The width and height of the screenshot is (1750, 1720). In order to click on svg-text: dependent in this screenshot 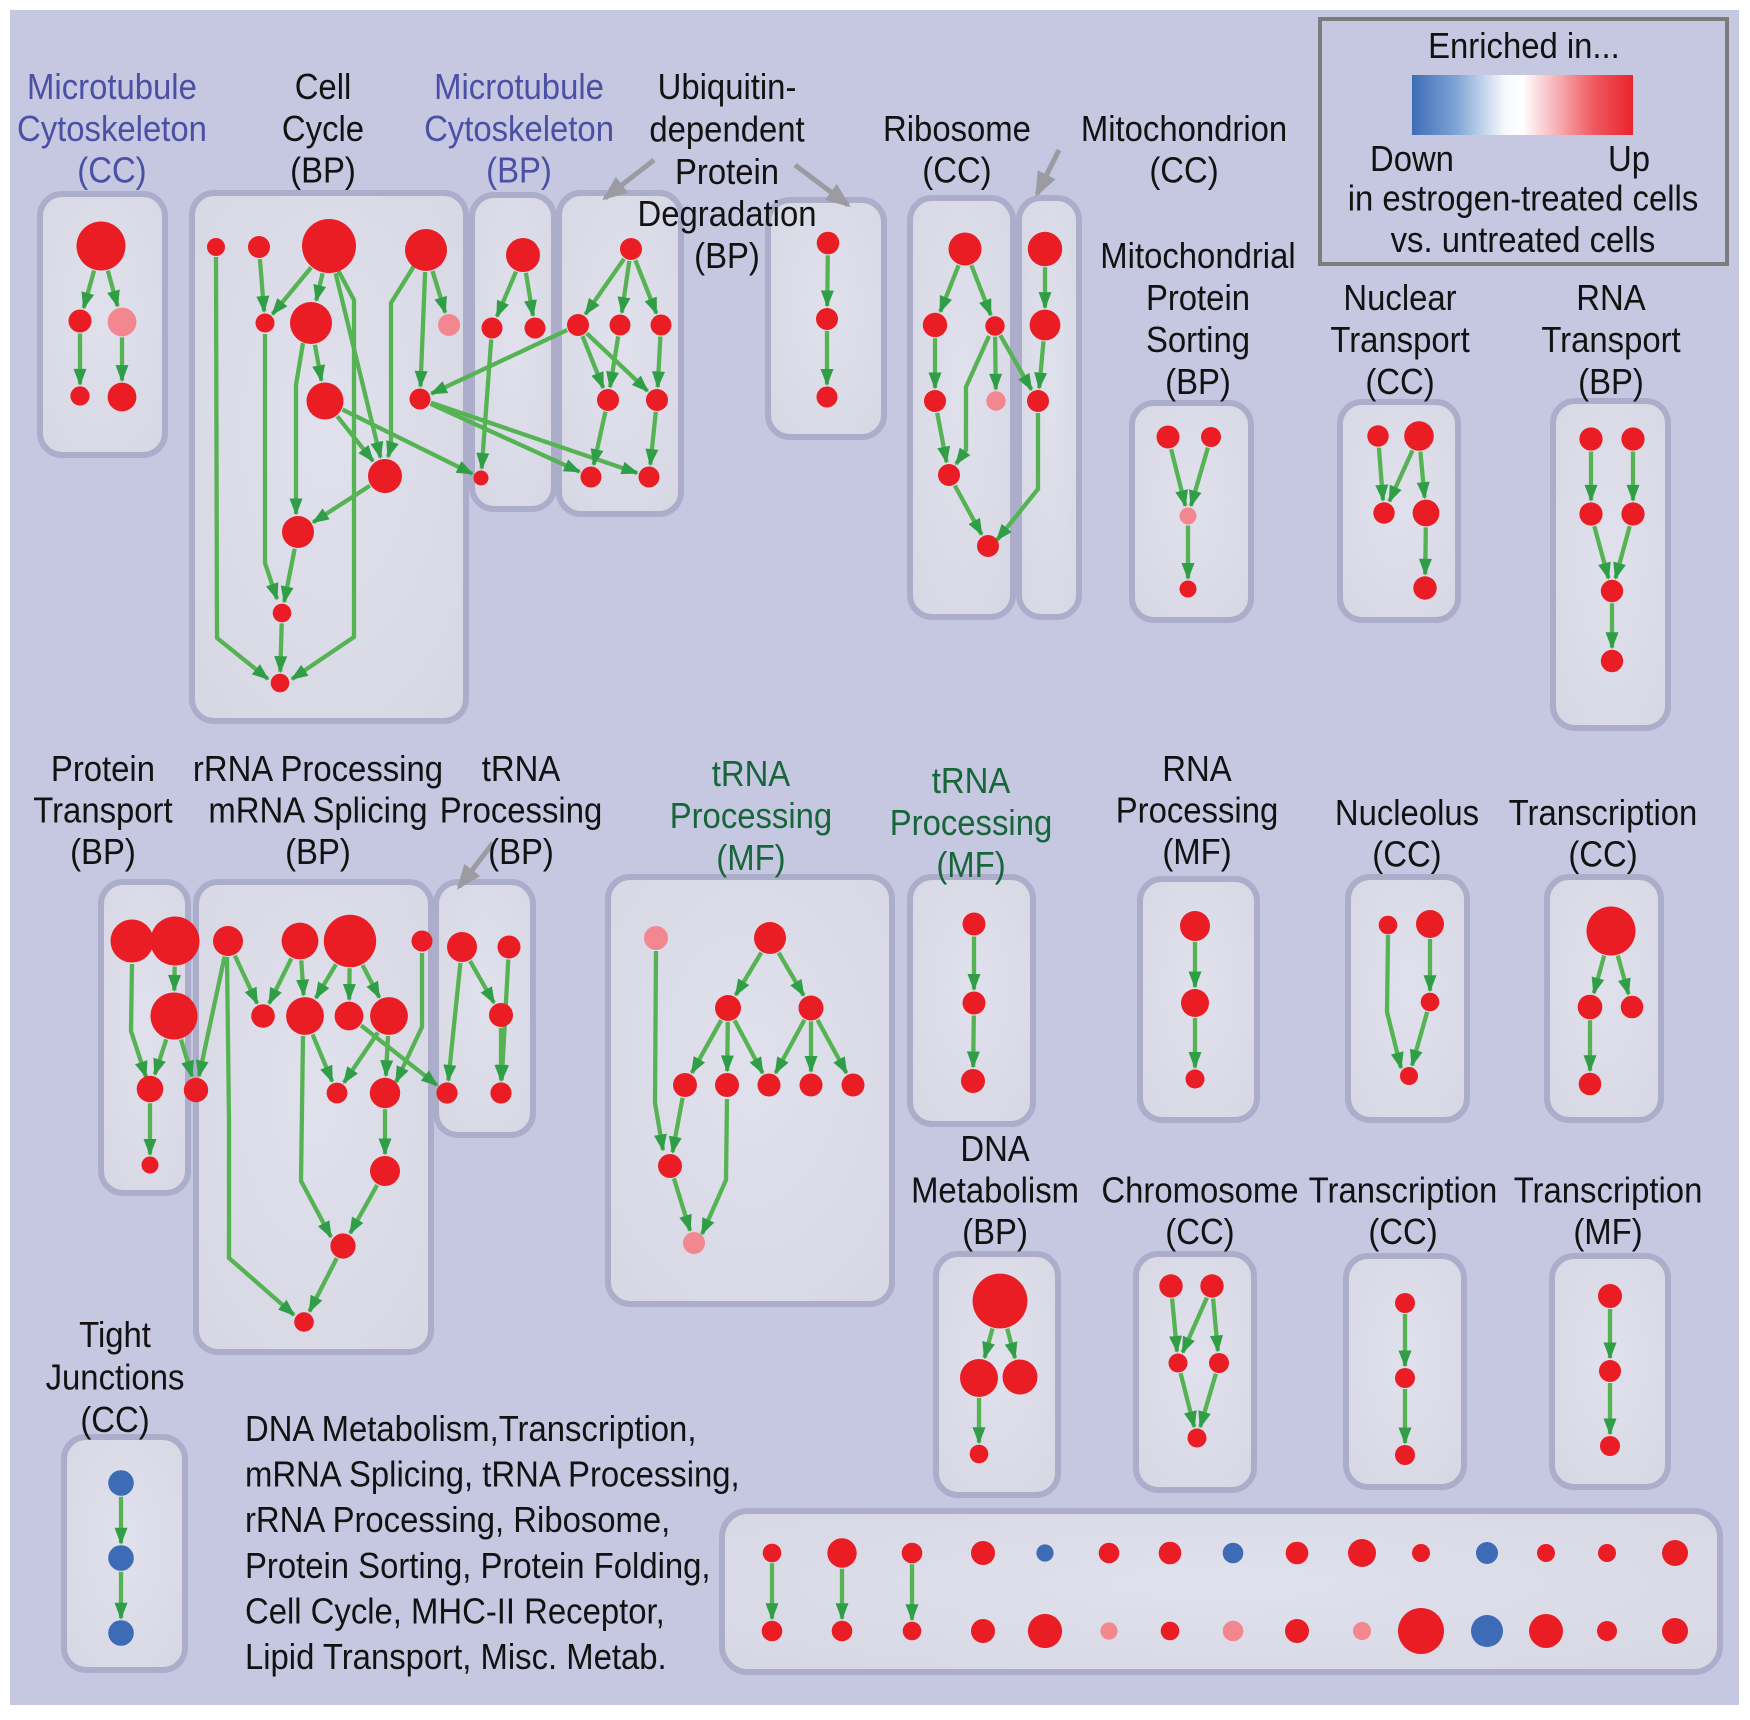, I will do `click(727, 130)`.